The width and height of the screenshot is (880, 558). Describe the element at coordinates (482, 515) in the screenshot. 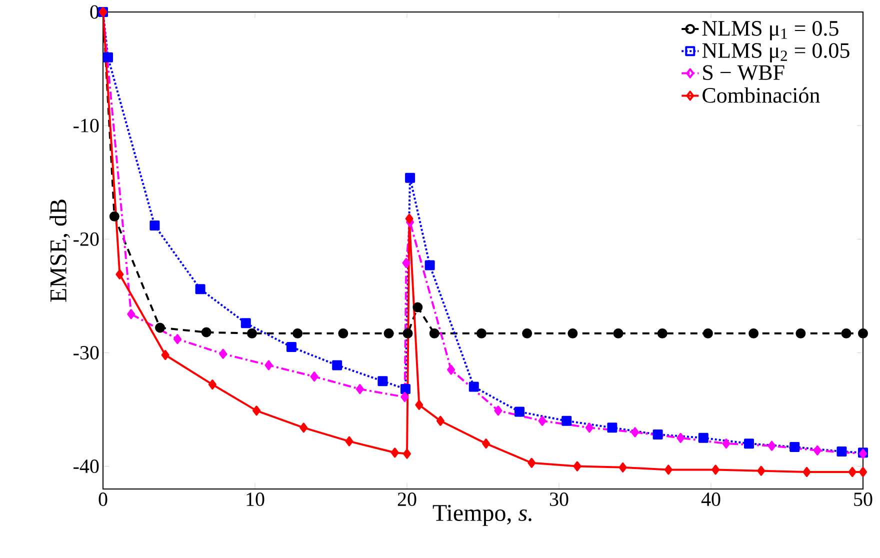

I see `x-axis-title: Tiempo, s.` at that location.